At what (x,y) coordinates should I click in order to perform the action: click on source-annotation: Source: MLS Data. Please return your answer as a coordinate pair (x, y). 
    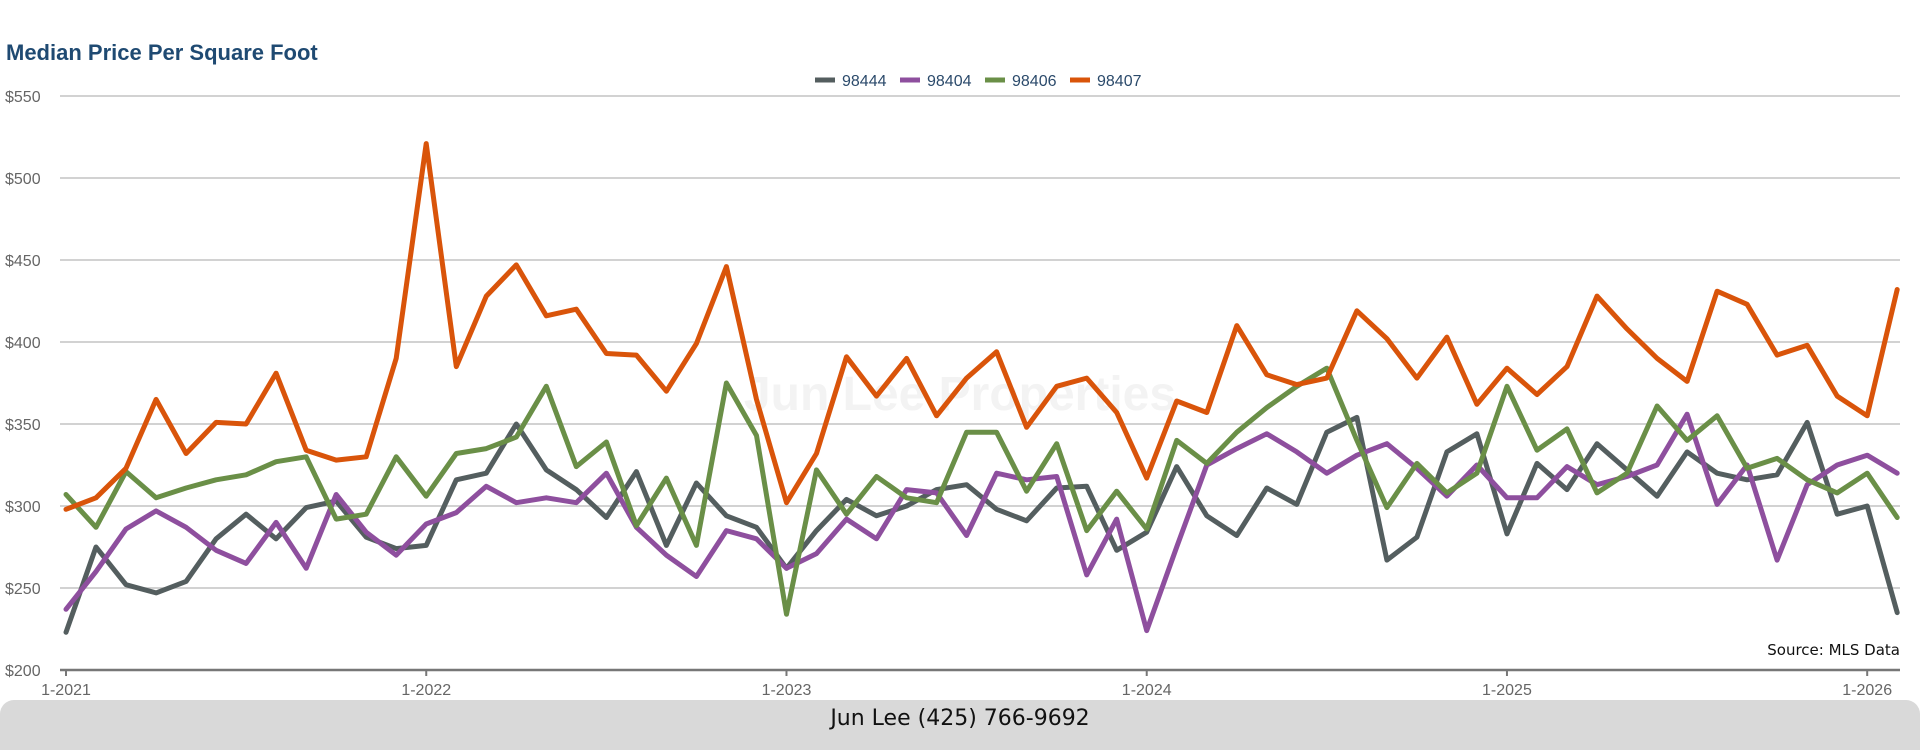
    Looking at the image, I should click on (1833, 650).